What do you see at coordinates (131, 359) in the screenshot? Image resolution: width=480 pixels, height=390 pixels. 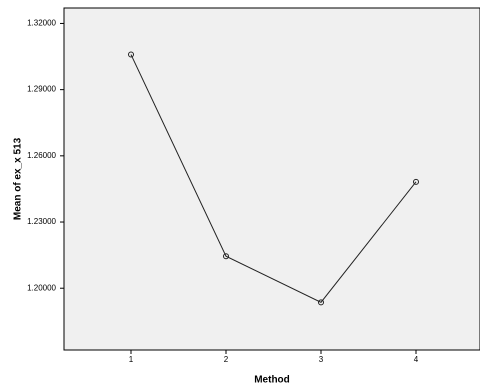 I see `x-tick-label: 1` at bounding box center [131, 359].